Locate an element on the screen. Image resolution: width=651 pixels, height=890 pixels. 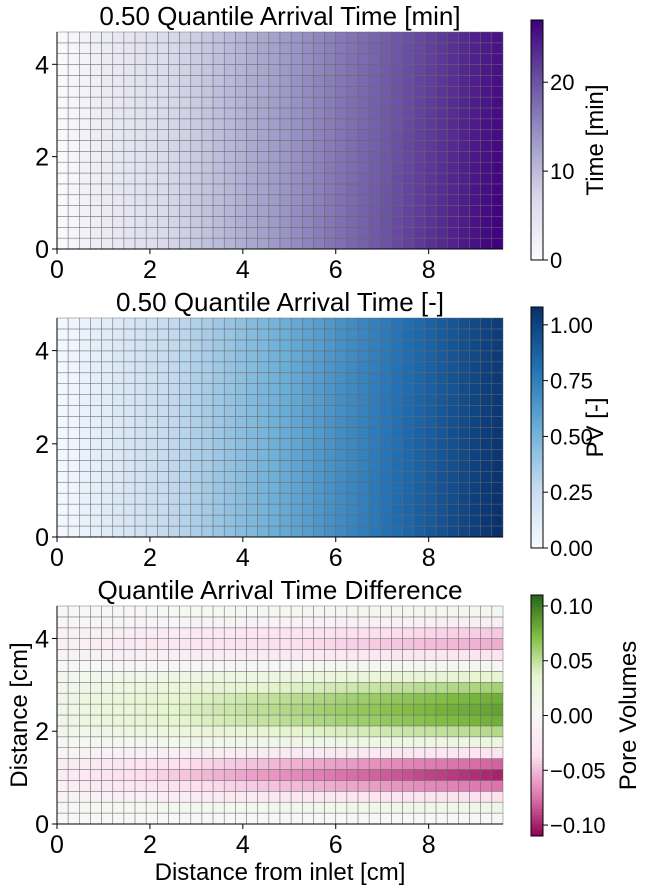
colorbar-label: Pore Volumes is located at coordinates (628, 715).